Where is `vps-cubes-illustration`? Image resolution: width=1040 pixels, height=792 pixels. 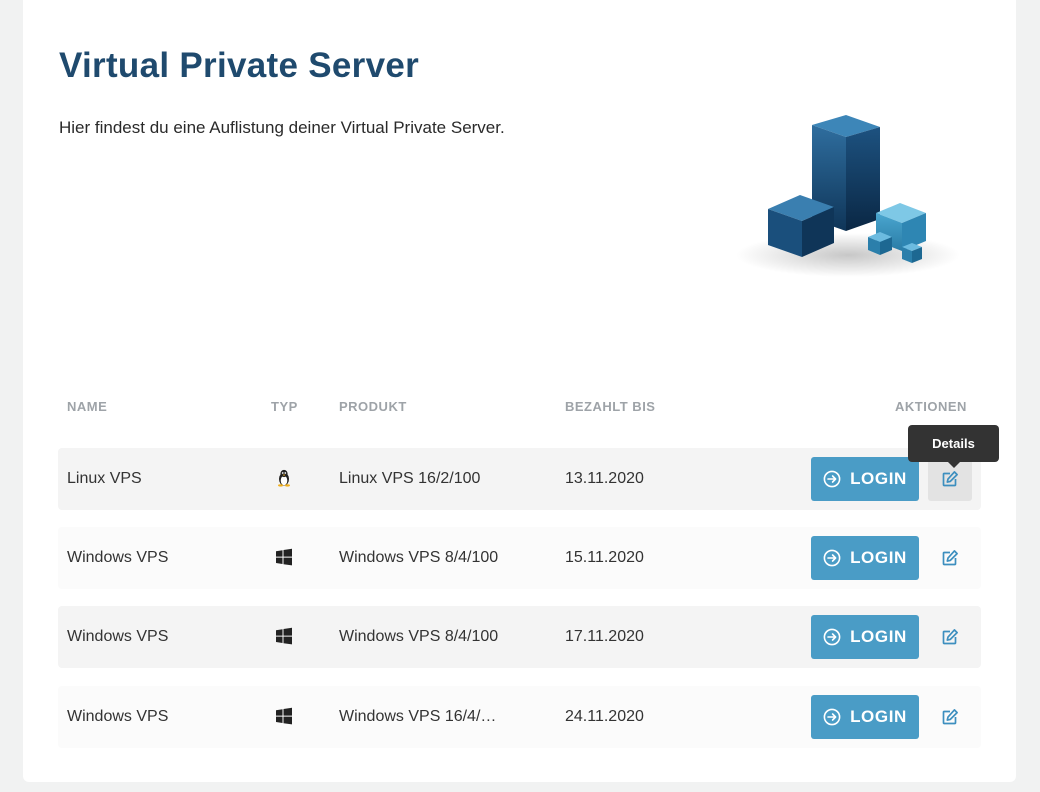 vps-cubes-illustration is located at coordinates (848, 196).